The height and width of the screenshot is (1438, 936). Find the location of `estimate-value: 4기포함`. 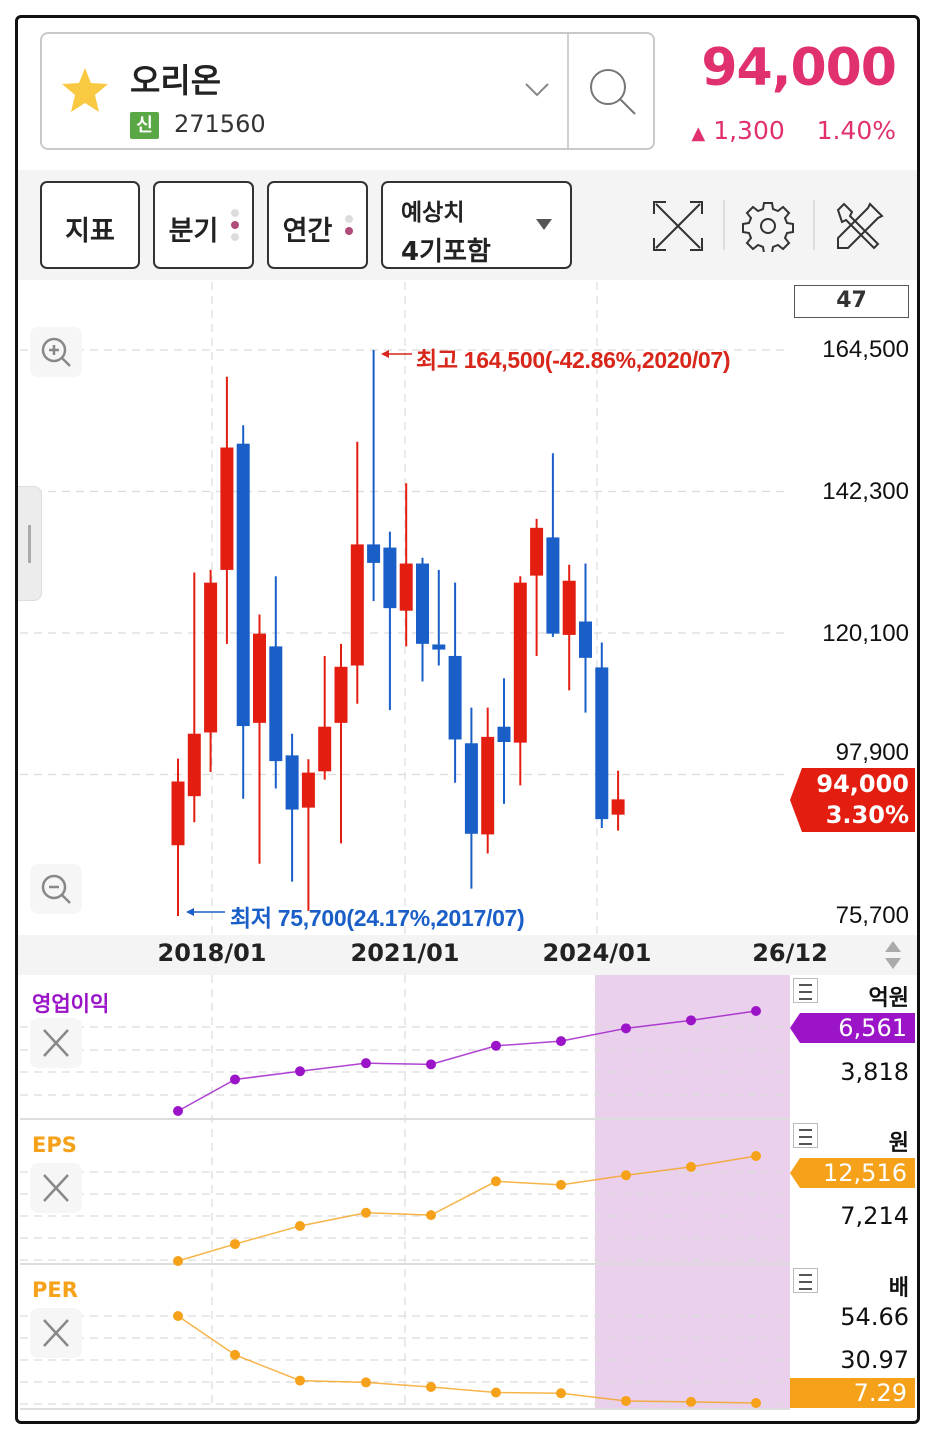

estimate-value: 4기포함 is located at coordinates (446, 252).